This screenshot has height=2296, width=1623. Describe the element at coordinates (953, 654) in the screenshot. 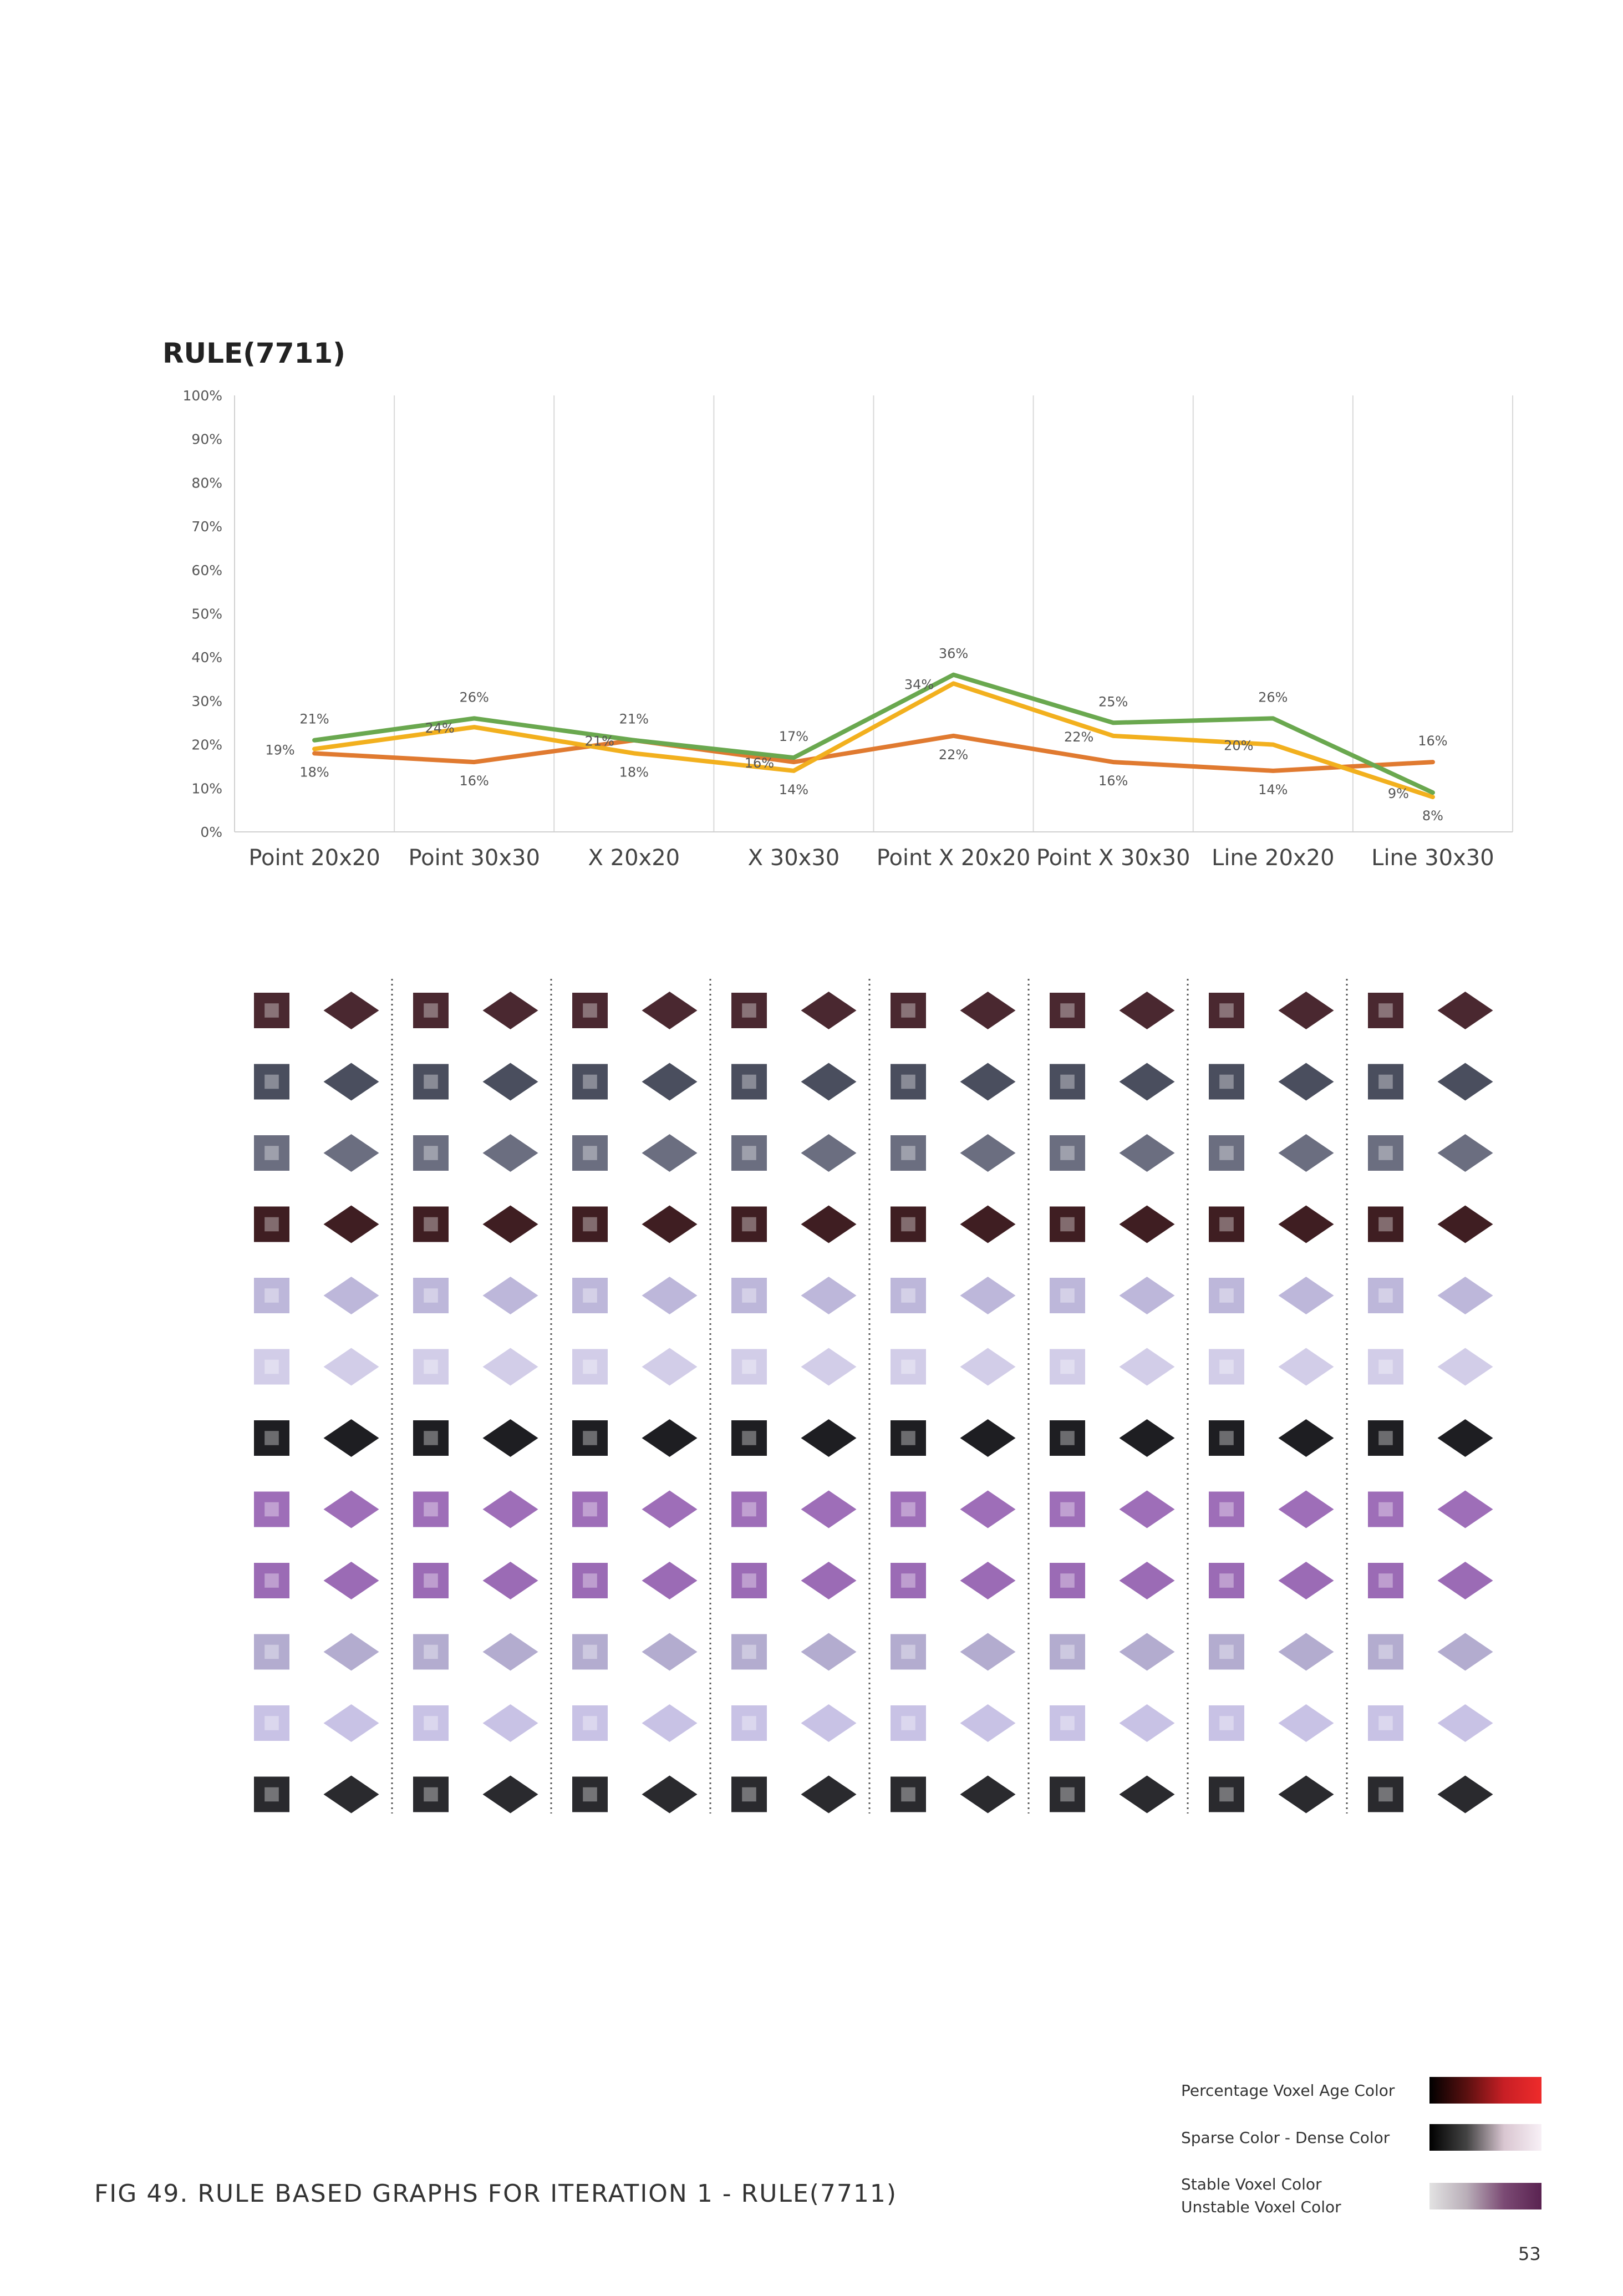

I see `data-label: 36%` at that location.